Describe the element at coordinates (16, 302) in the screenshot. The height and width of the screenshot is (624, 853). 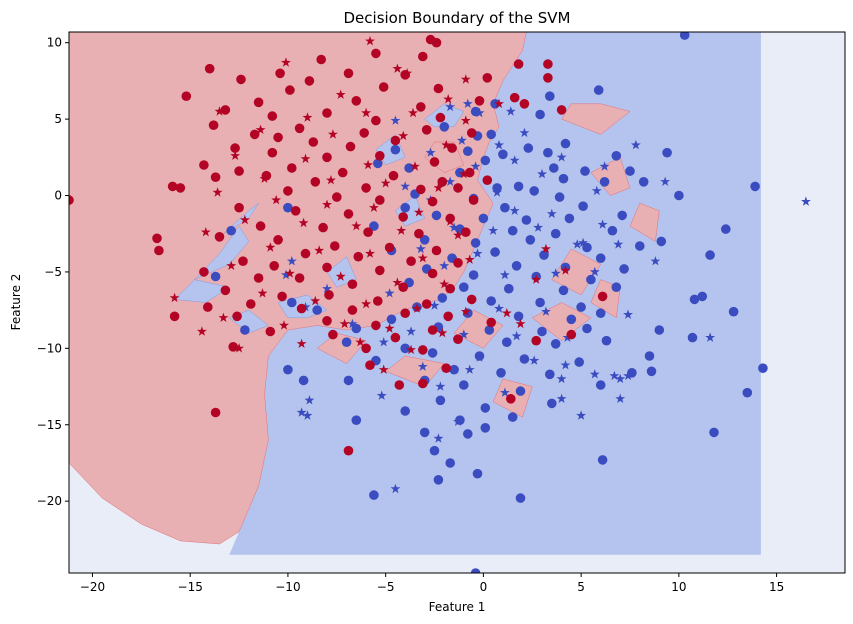
I see `y-axis-label: Feature 2` at that location.